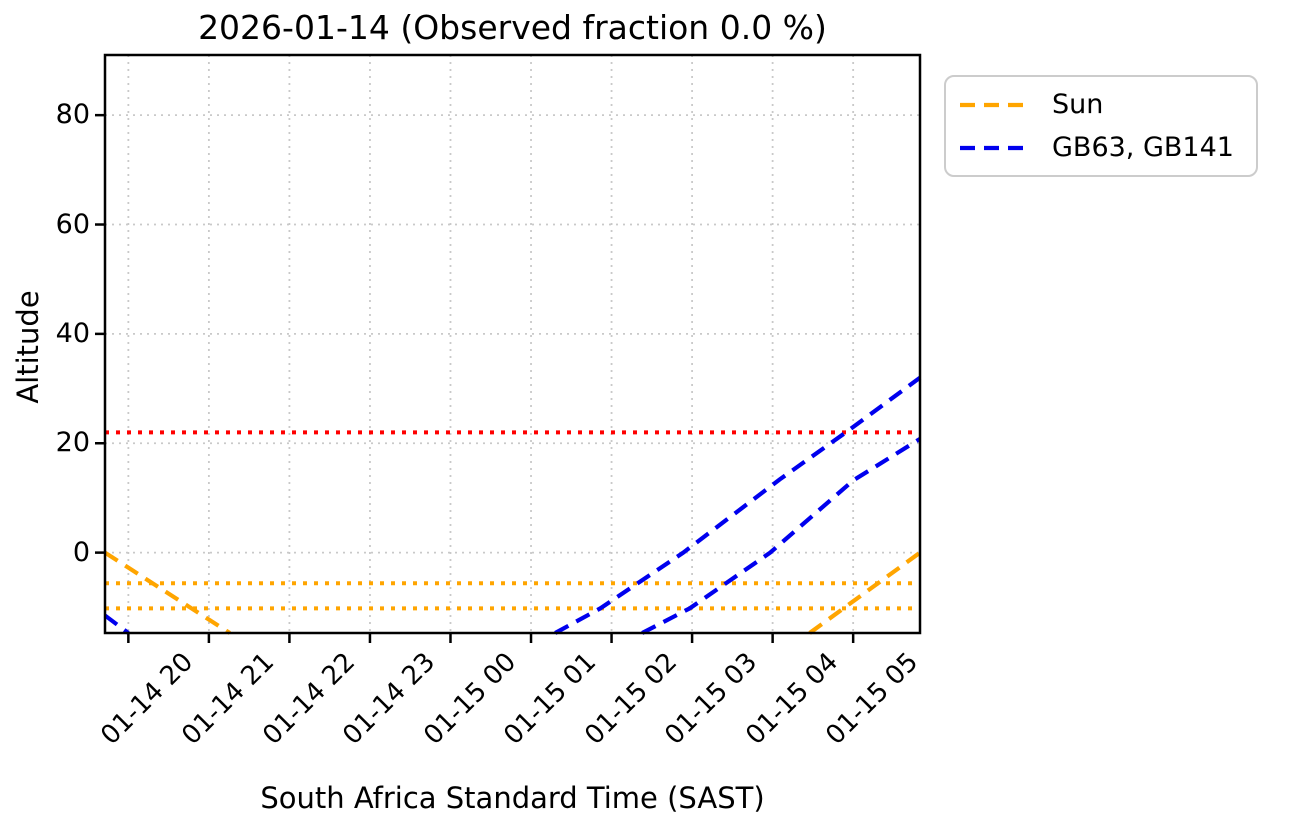  What do you see at coordinates (72, 333) in the screenshot?
I see `y-tick-label: 40` at bounding box center [72, 333].